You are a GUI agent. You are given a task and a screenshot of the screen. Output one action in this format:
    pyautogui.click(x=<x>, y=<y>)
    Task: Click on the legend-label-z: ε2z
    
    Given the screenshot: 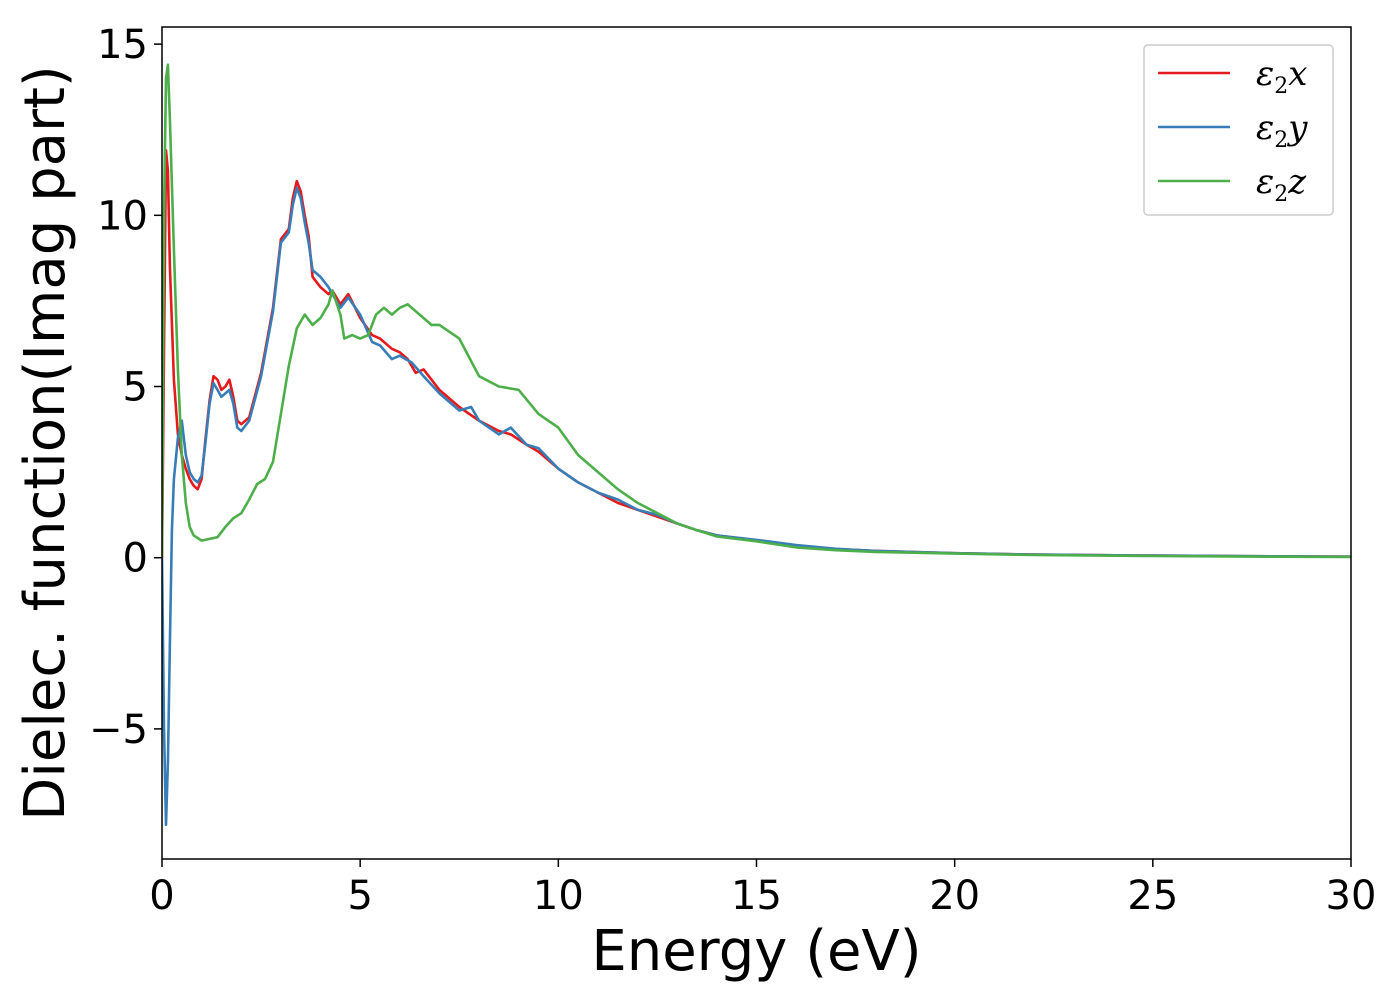 What is the action you would take?
    pyautogui.click(x=1281, y=184)
    